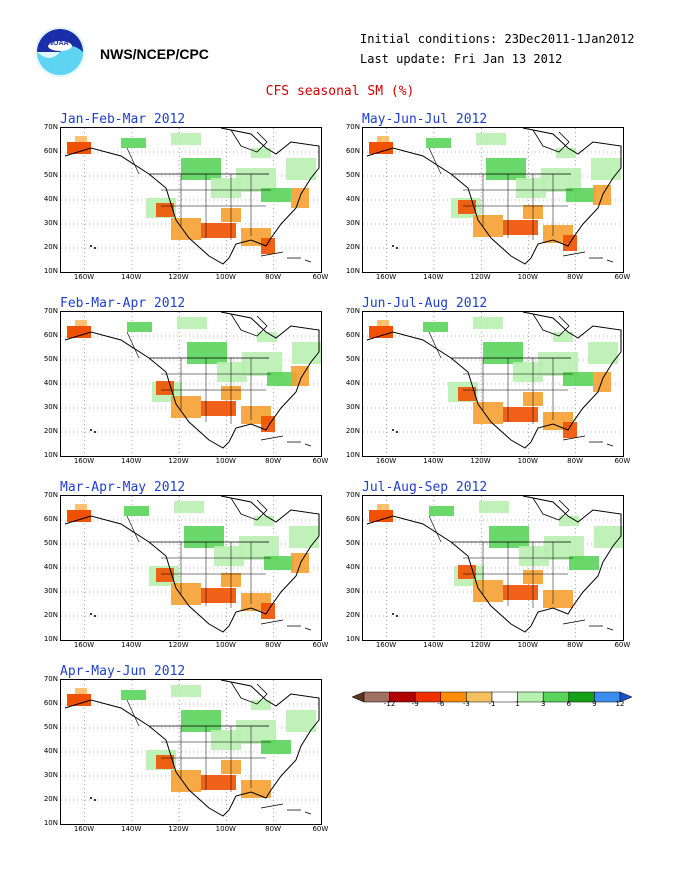 Image resolution: width=680 pixels, height=880 pixels. What do you see at coordinates (123, 303) in the screenshot?
I see `panel-title: Feb-Mar-Apr 2012` at bounding box center [123, 303].